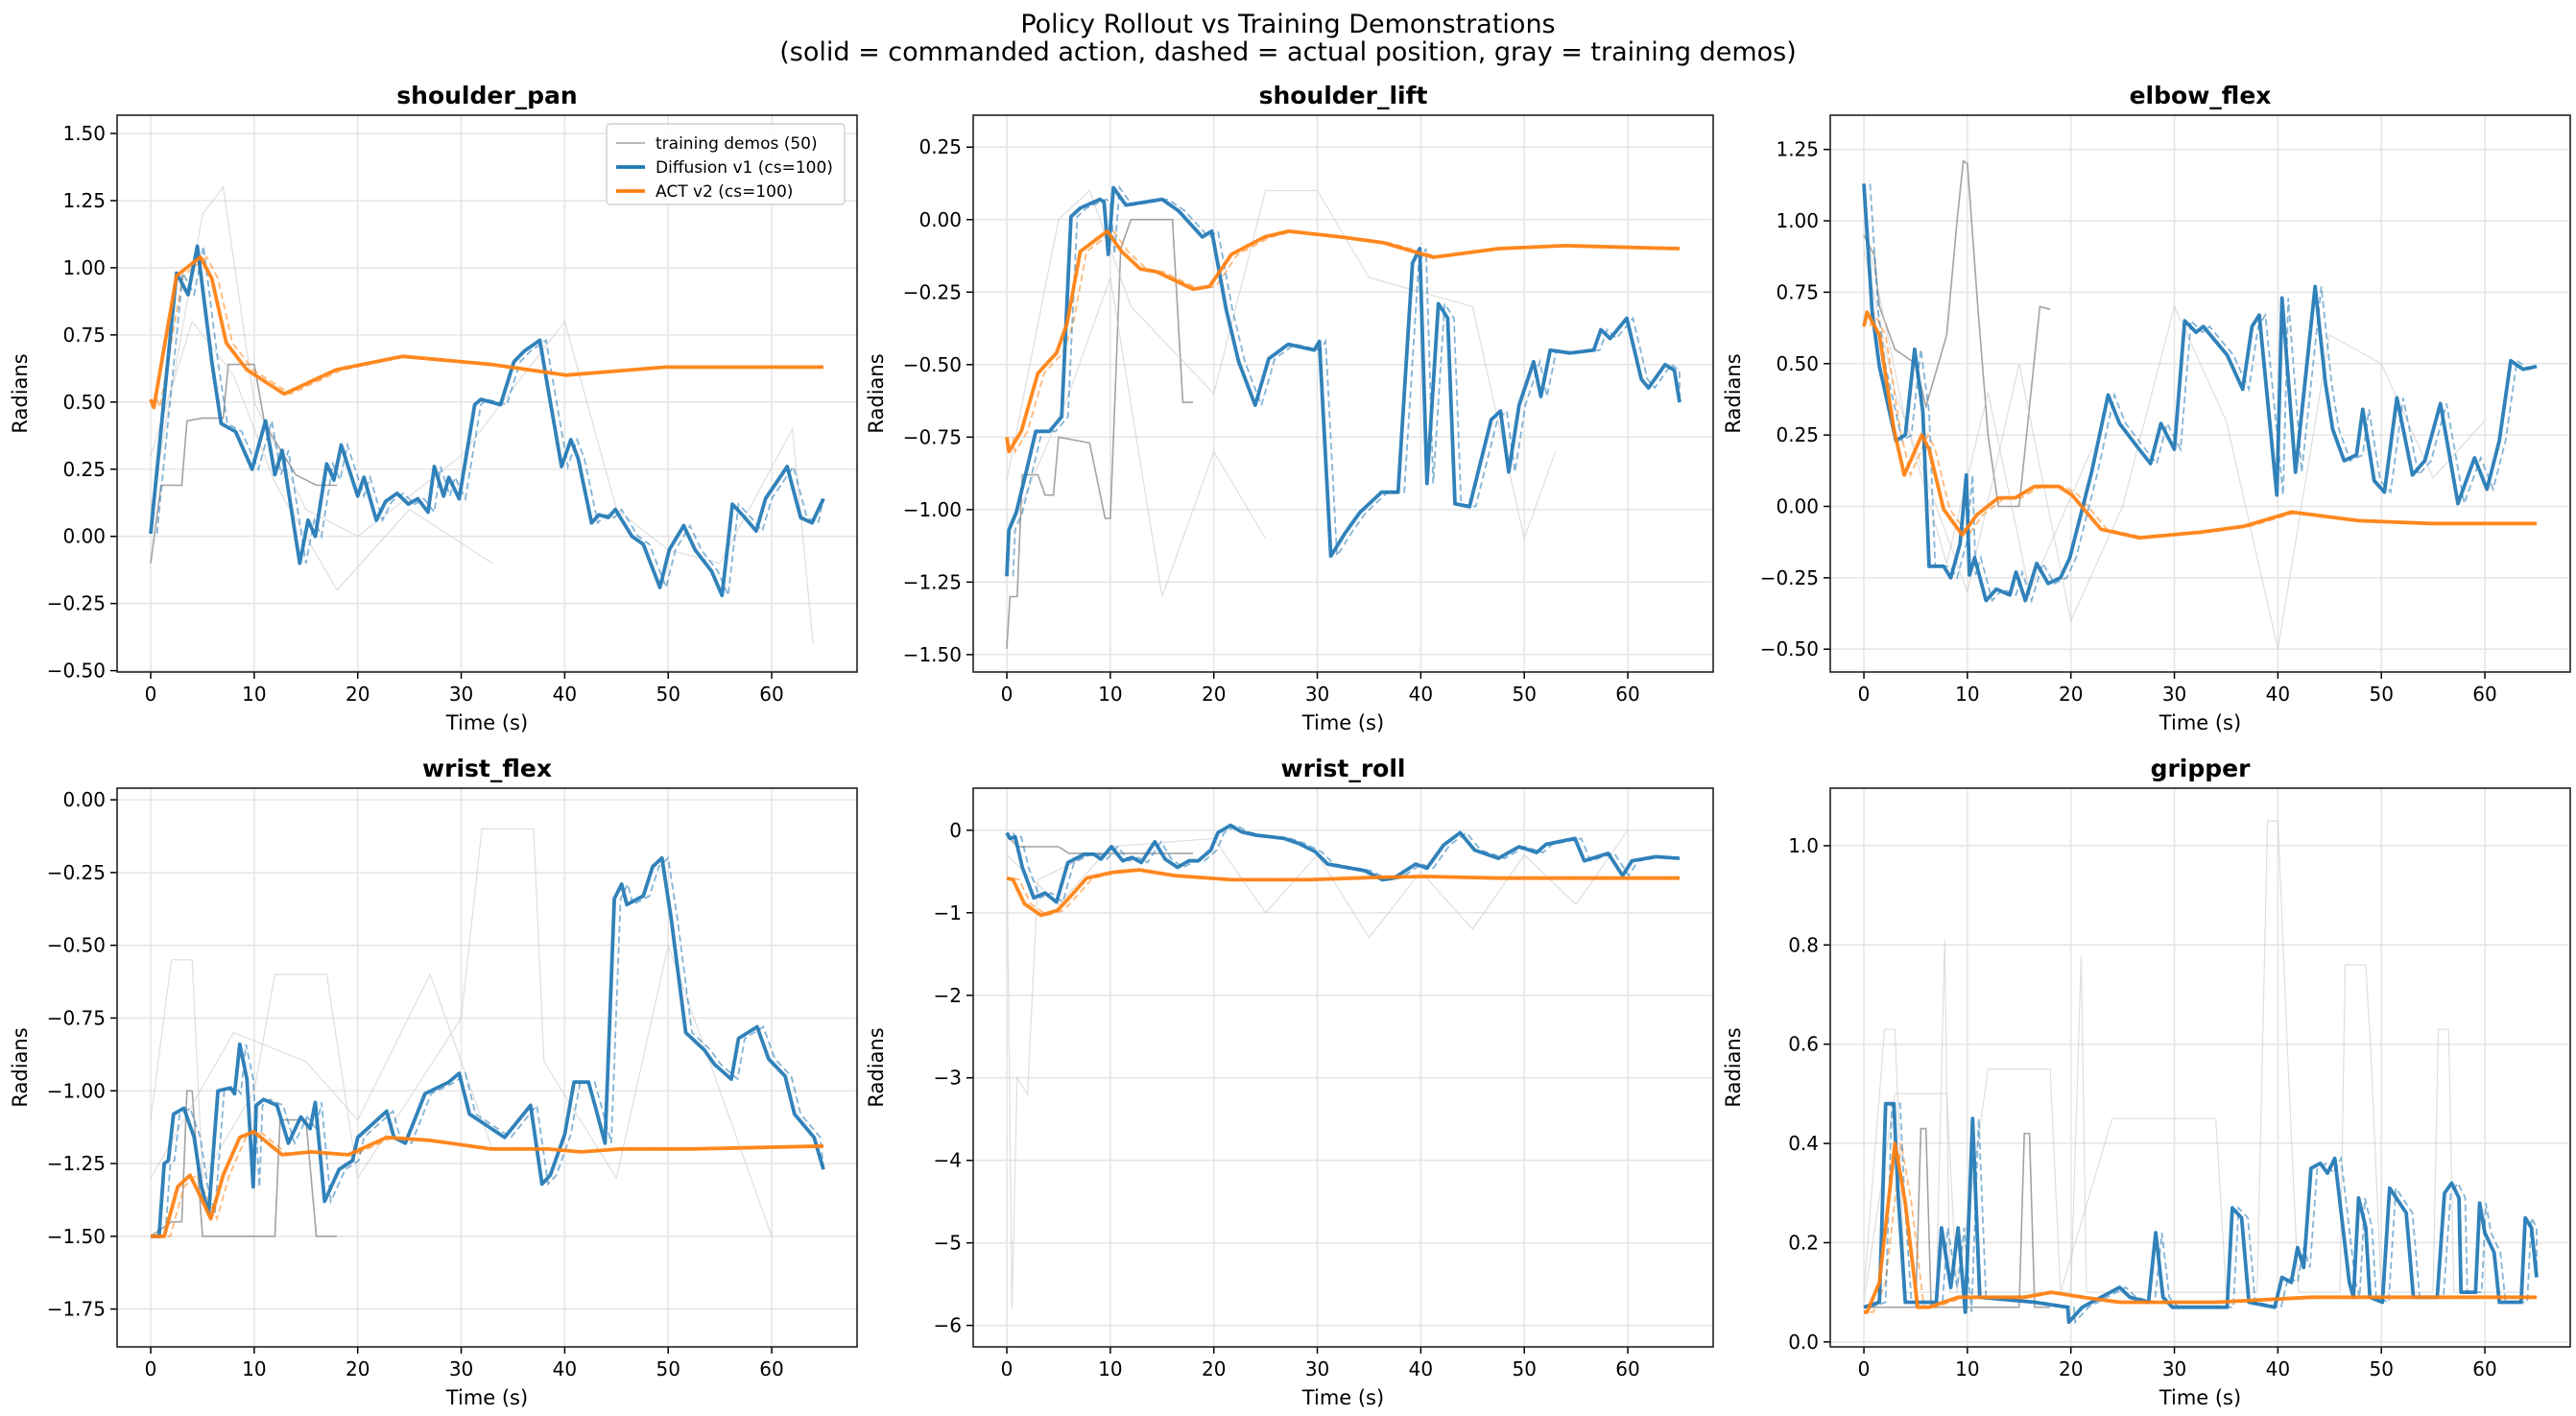 The width and height of the screenshot is (2576, 1416). What do you see at coordinates (744, 168) in the screenshot?
I see `legend-entry: Diffusion v1 (cs=100)` at bounding box center [744, 168].